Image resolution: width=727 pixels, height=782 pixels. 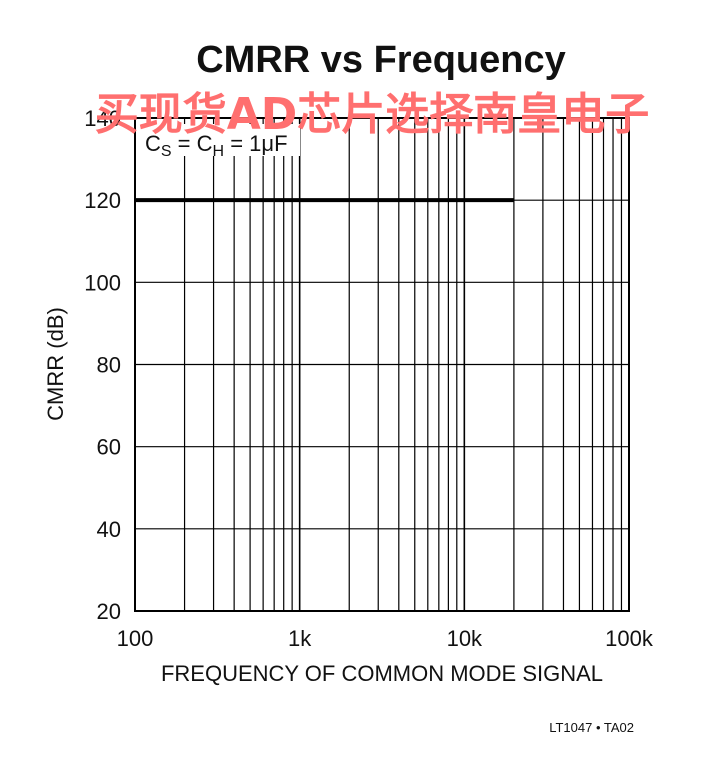 What do you see at coordinates (255, 143) in the screenshot?
I see `annotation-tail: = 1μF` at bounding box center [255, 143].